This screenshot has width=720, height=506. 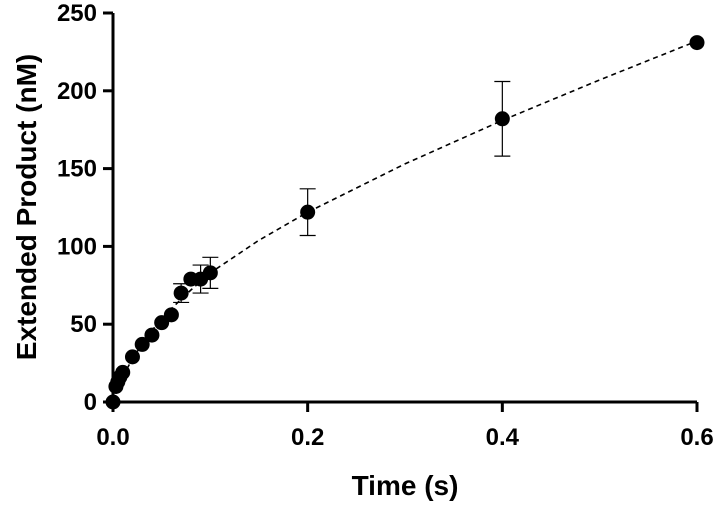 What do you see at coordinates (77, 169) in the screenshot?
I see `y-tick-label: 150` at bounding box center [77, 169].